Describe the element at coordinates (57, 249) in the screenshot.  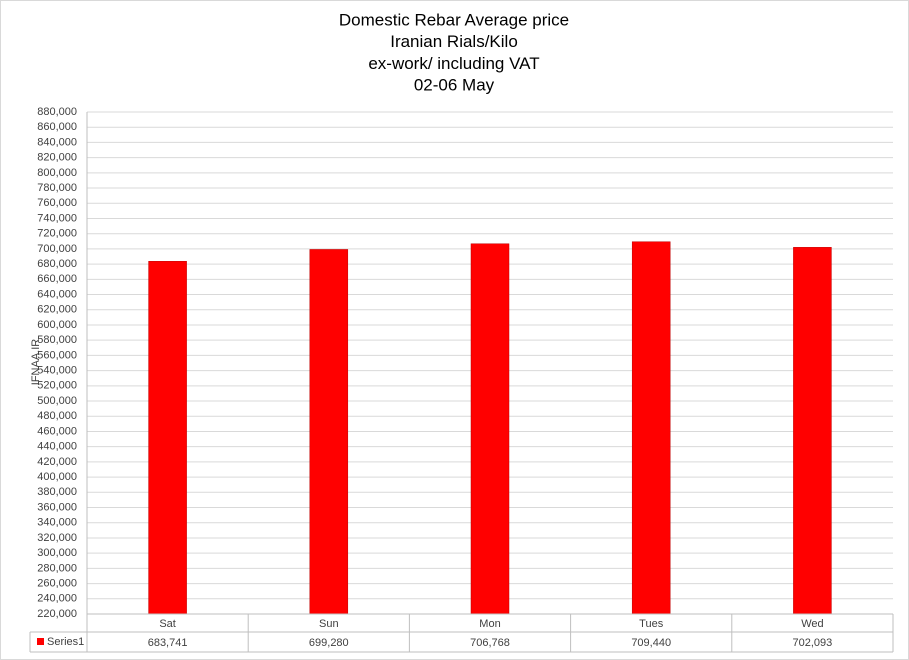
I see `y-tick-label: 700,000` at that location.